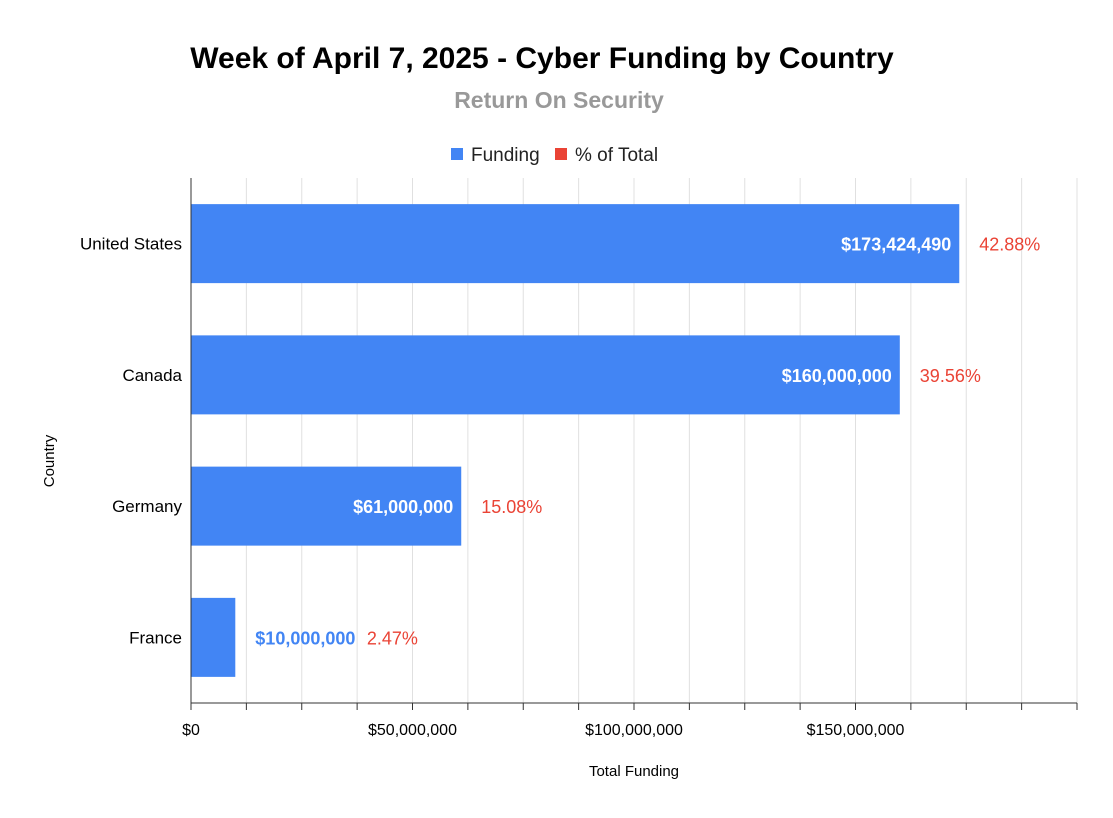 This screenshot has height=818, width=1113. I want to click on category-label: France, so click(155, 637).